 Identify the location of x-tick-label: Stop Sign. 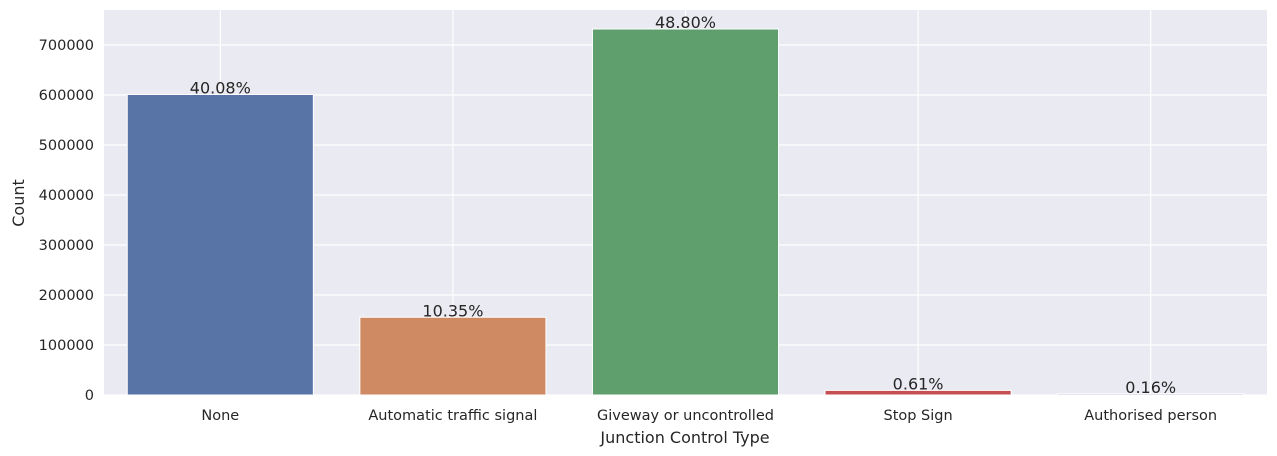
(917, 416).